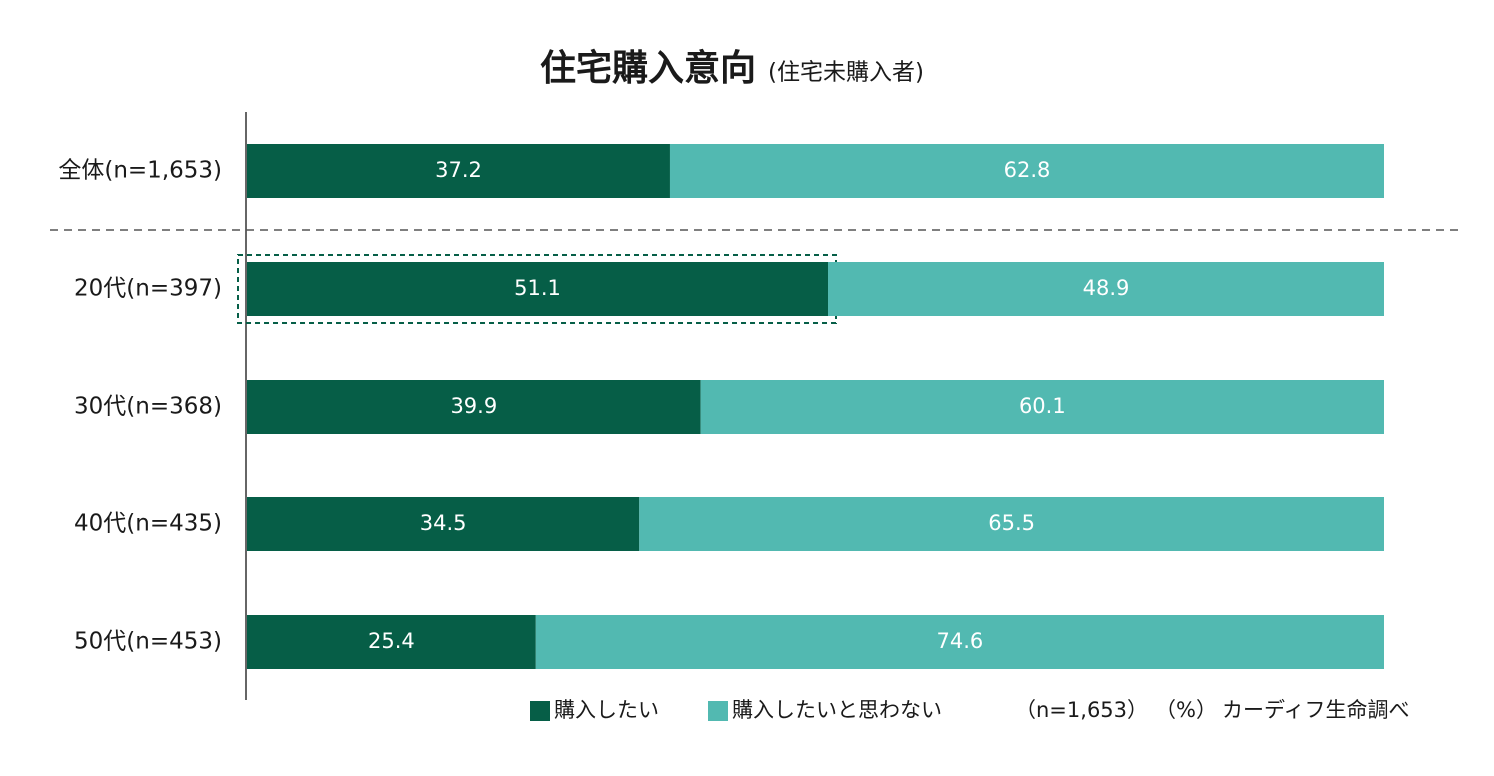  Describe the element at coordinates (606, 710) in the screenshot. I see `legend-label: 購入したい` at that location.